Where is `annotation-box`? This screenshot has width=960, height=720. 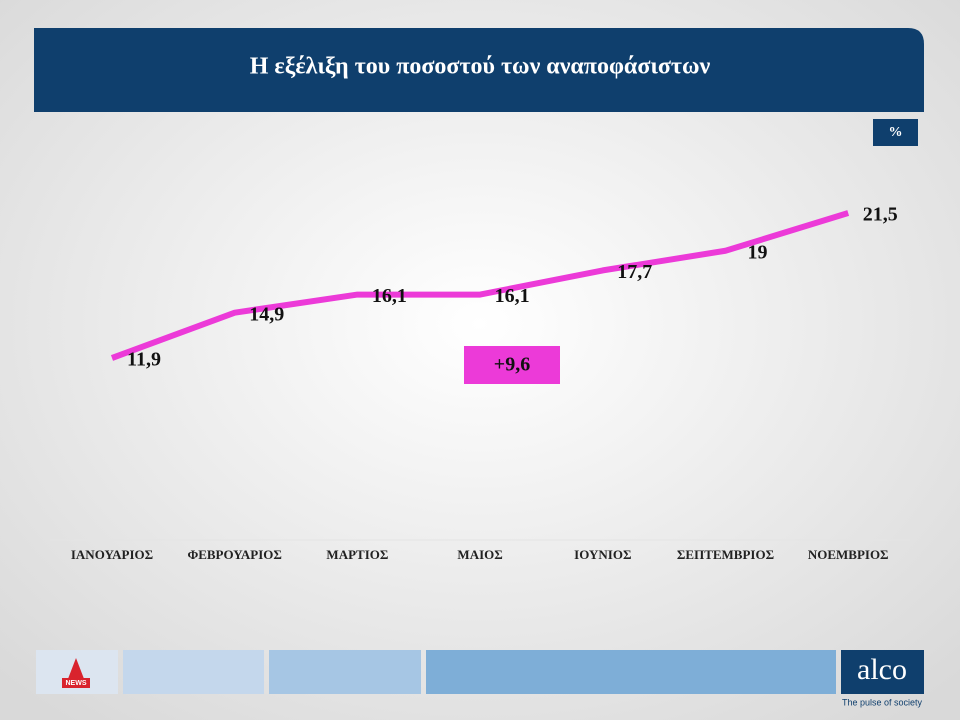 annotation-box is located at coordinates (512, 365).